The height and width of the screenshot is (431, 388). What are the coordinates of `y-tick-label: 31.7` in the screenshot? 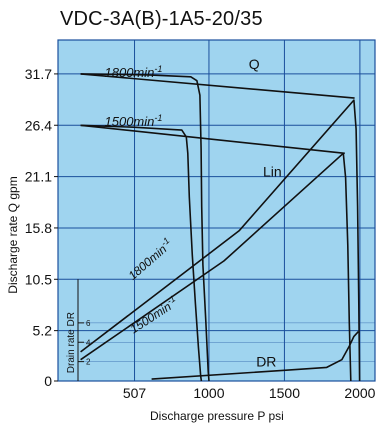 It's located at (38, 74).